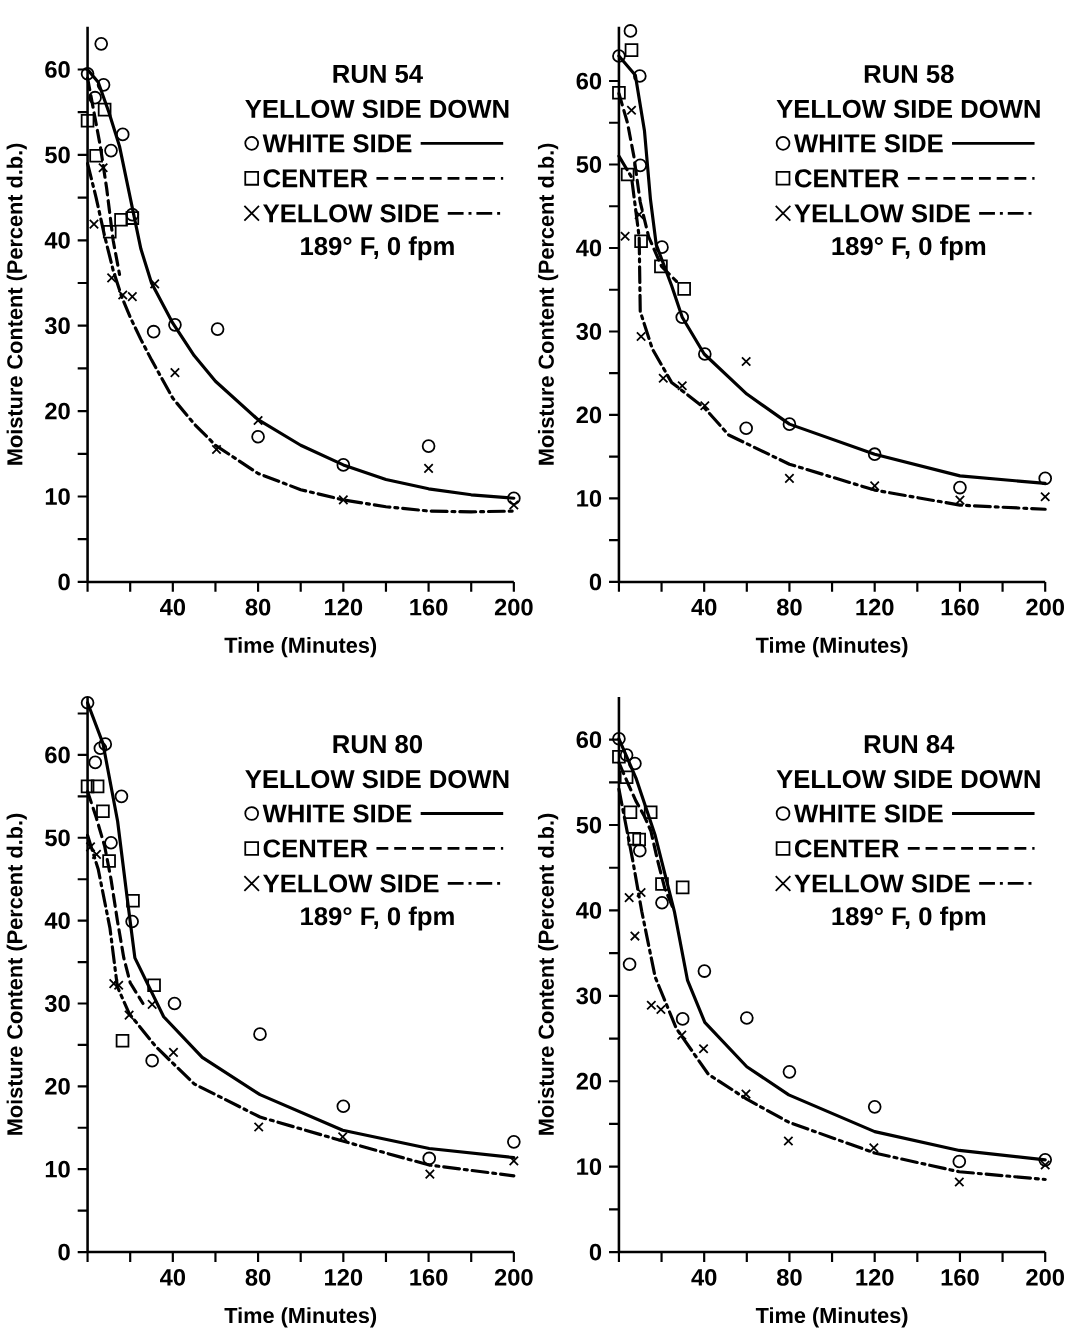 This screenshot has height=1334, width=1072. I want to click on y-tick-label: 40, so click(57, 921).